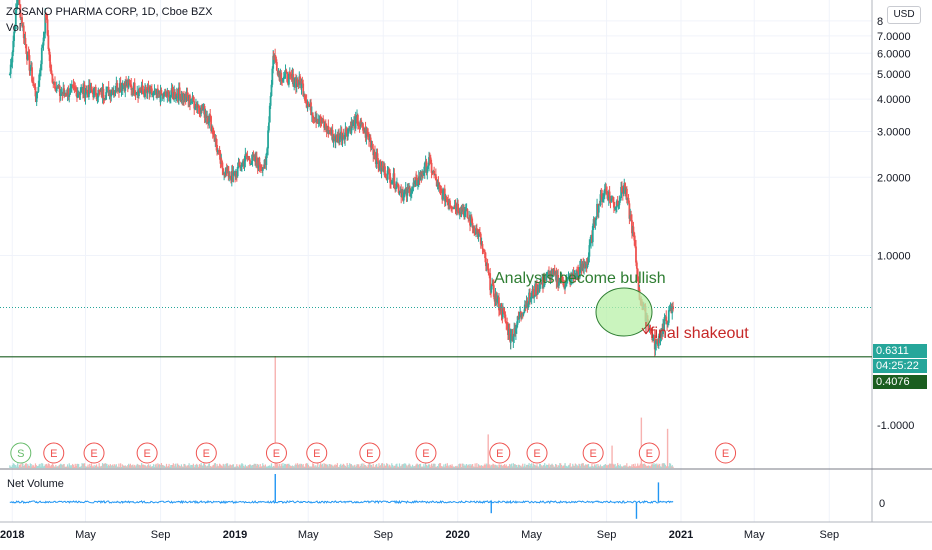 This screenshot has width=932, height=550. I want to click on shakeout-arrow-icon, so click(646, 328).